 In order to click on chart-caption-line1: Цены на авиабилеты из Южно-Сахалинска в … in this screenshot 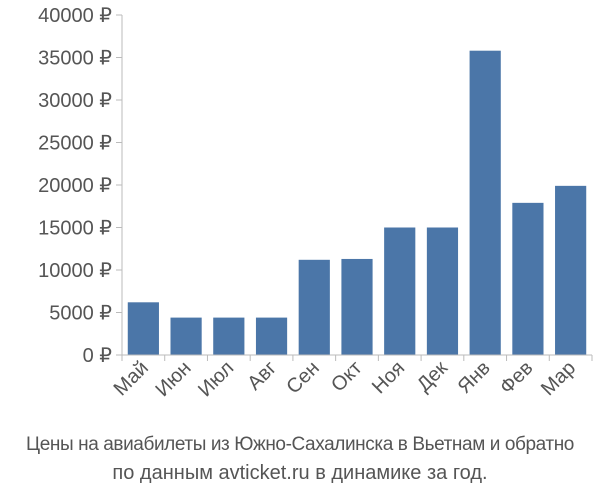, I will do `click(300, 444)`.